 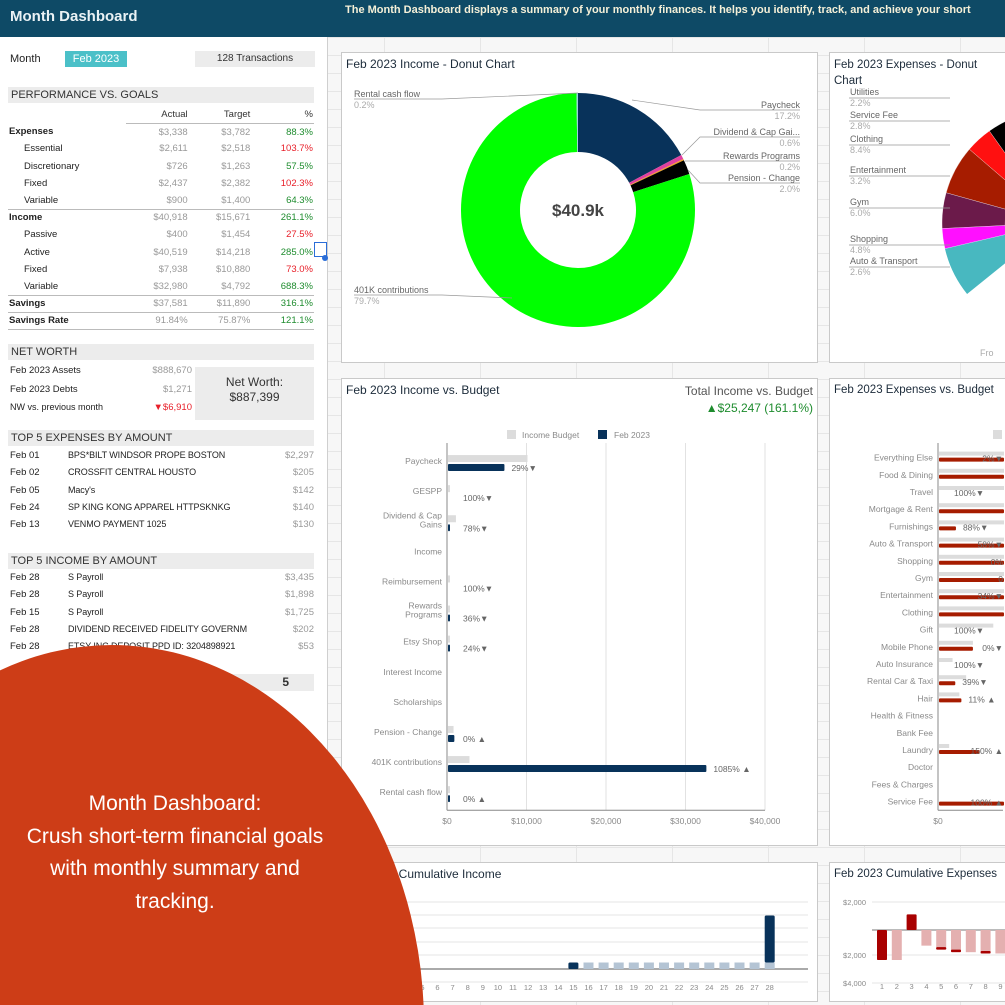 What do you see at coordinates (325, 258) in the screenshot?
I see `selection-handle` at bounding box center [325, 258].